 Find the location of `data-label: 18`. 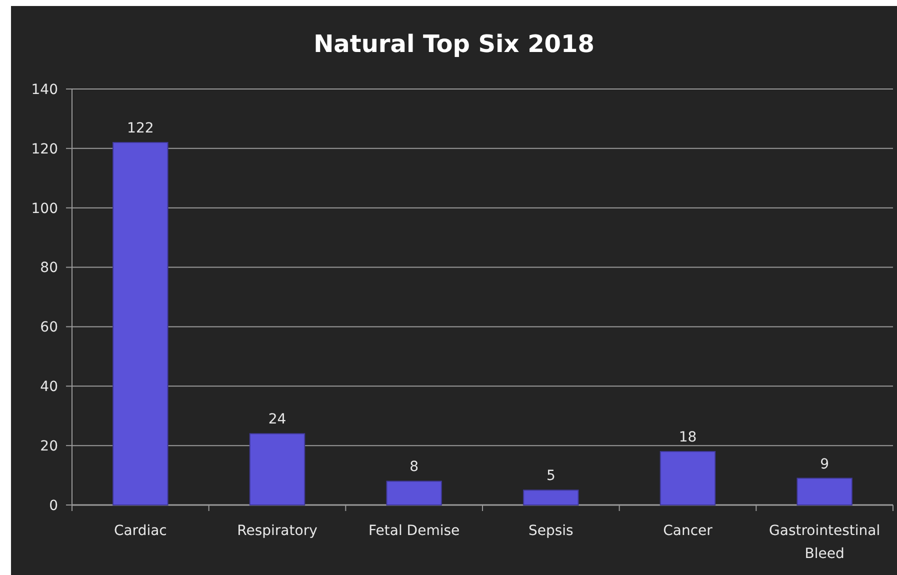

data-label: 18 is located at coordinates (687, 438).